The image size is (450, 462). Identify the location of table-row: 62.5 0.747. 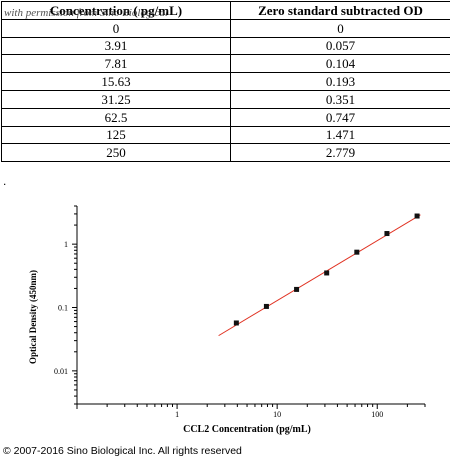
(225, 117).